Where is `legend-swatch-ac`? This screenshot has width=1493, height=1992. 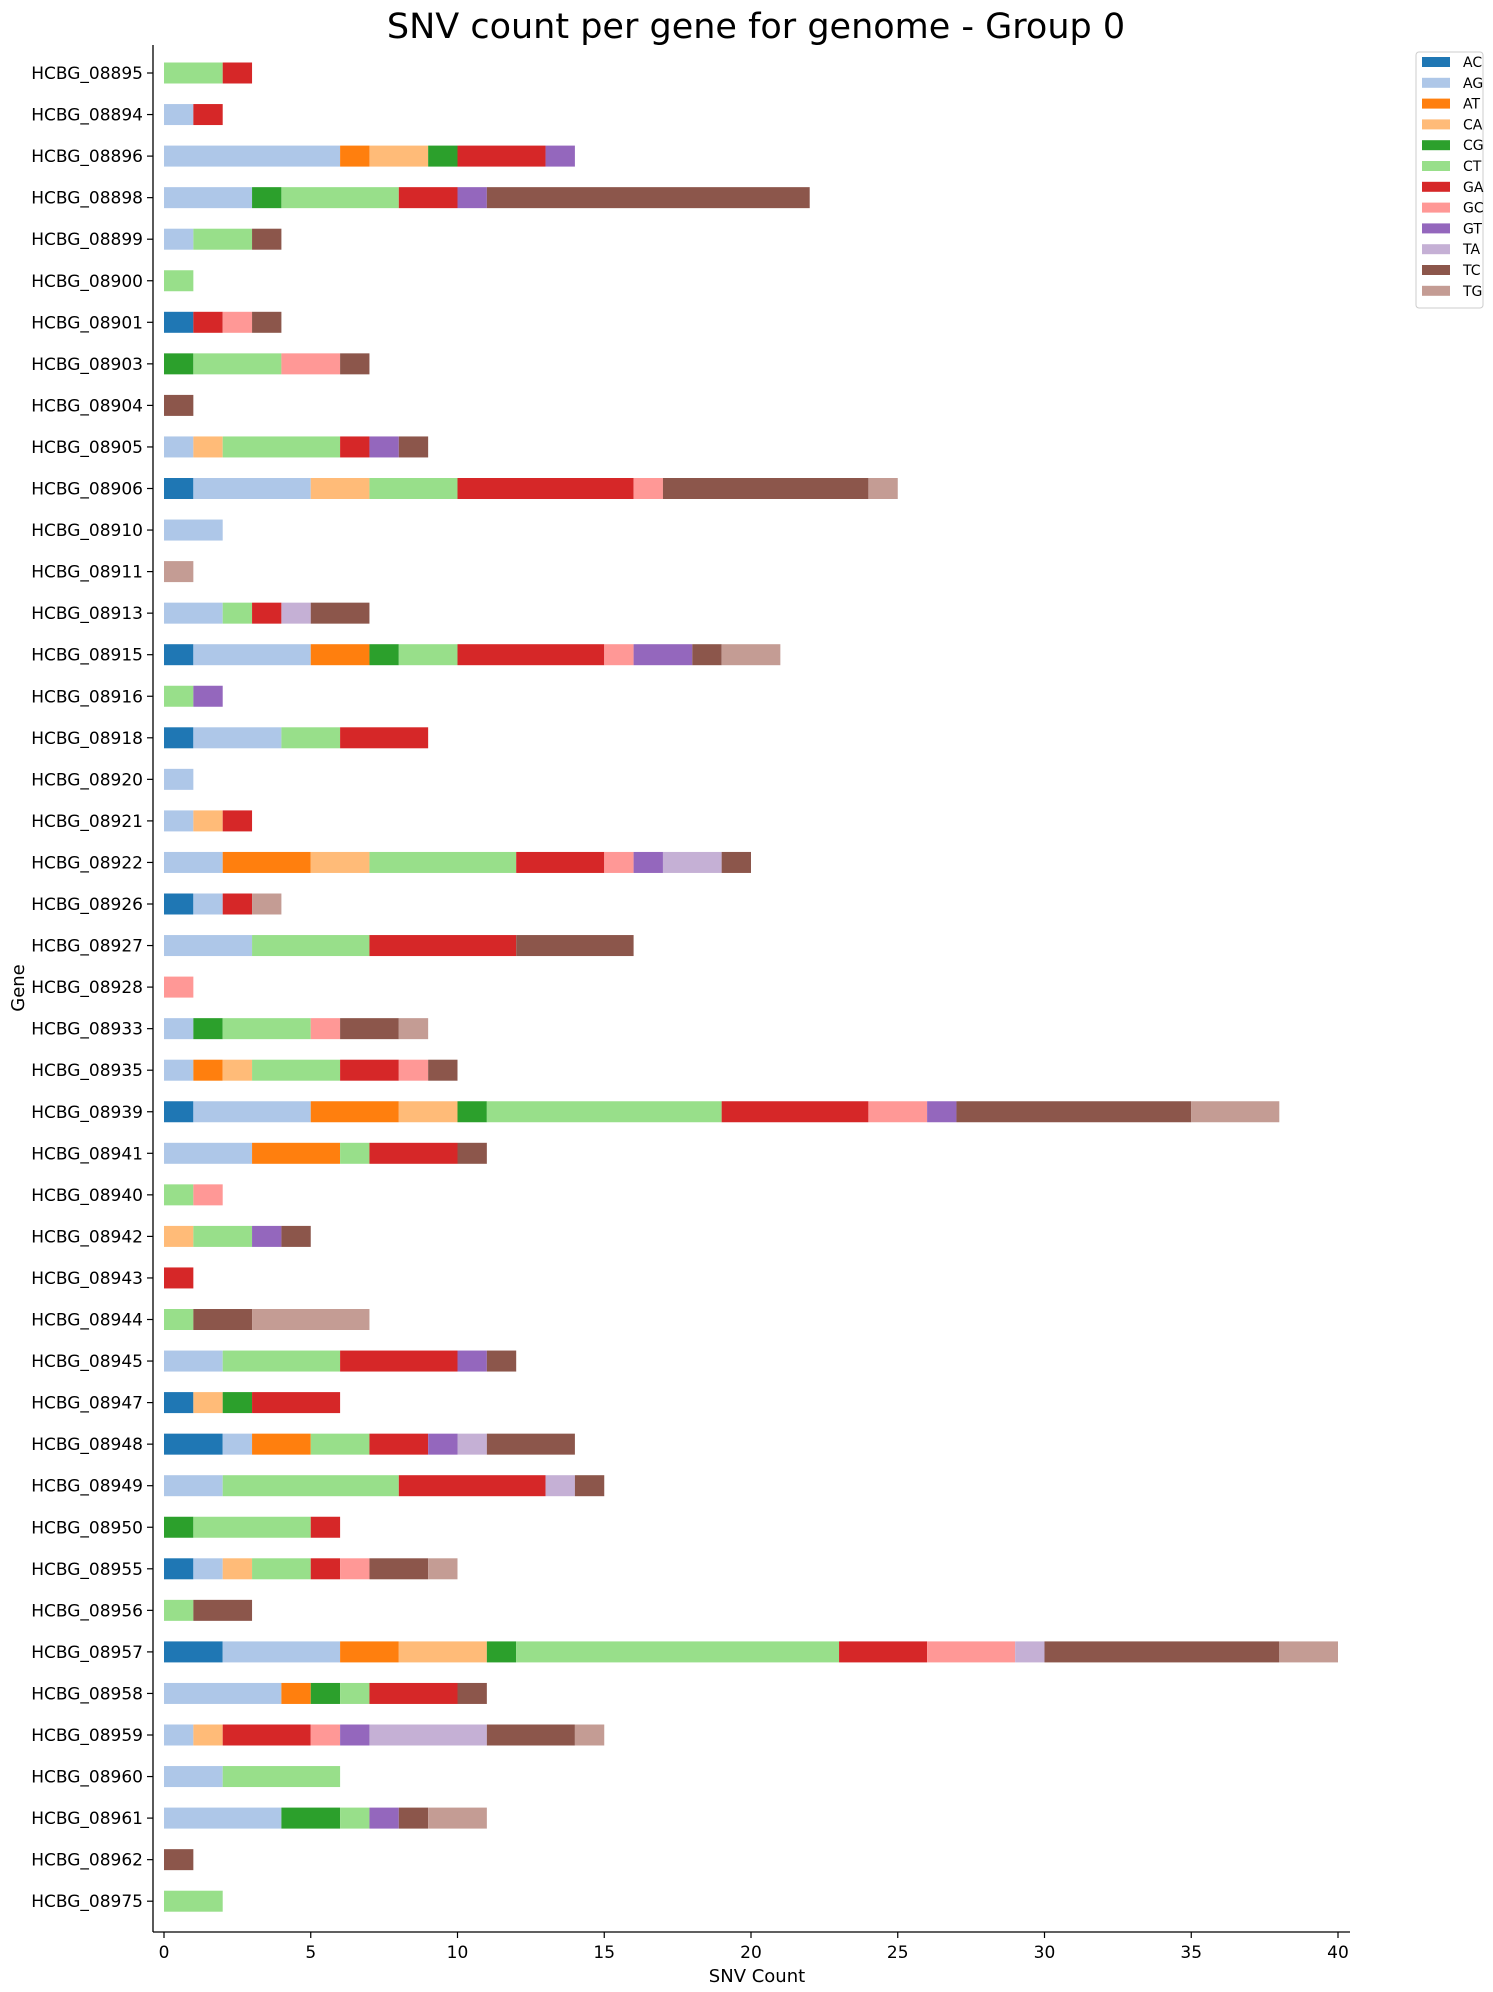
legend-swatch-ac is located at coordinates (1436, 62).